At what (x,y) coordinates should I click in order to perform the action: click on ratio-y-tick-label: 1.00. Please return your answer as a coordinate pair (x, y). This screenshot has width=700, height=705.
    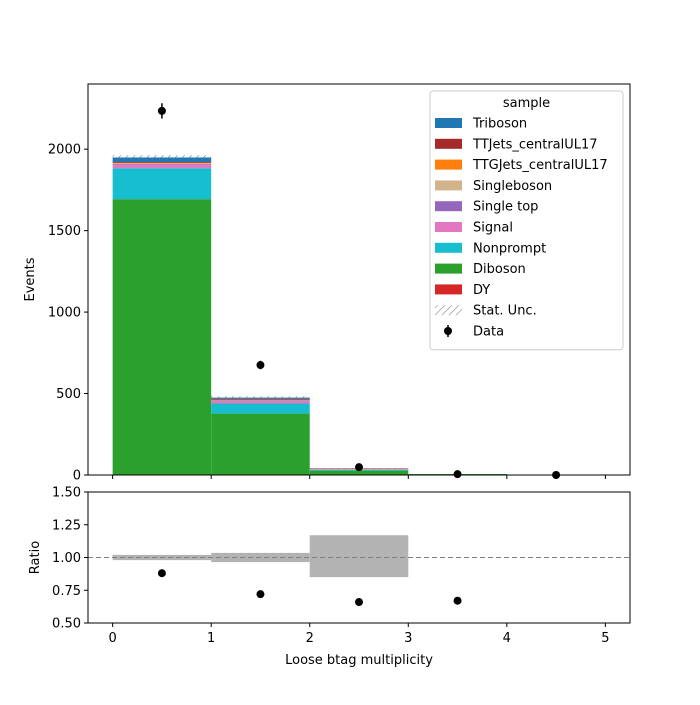
    Looking at the image, I should click on (66, 558).